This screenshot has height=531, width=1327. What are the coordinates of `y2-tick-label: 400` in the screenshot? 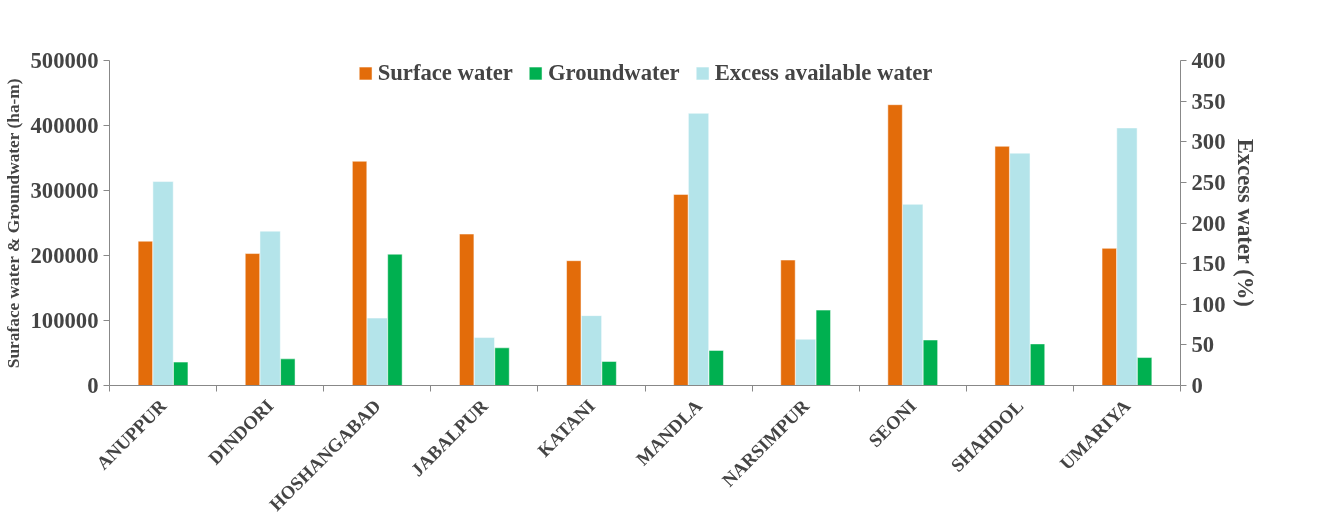 It's located at (1208, 60).